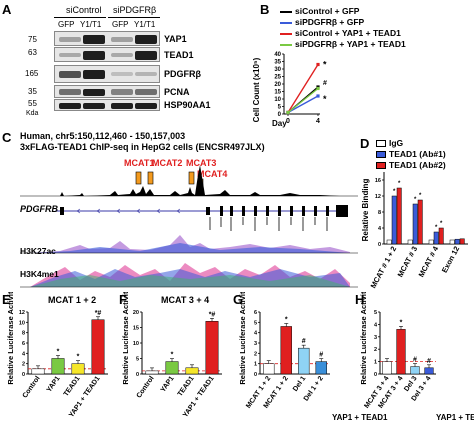 The image size is (474, 429). I want to click on protein-label-pcna: PCNA, so click(177, 92).